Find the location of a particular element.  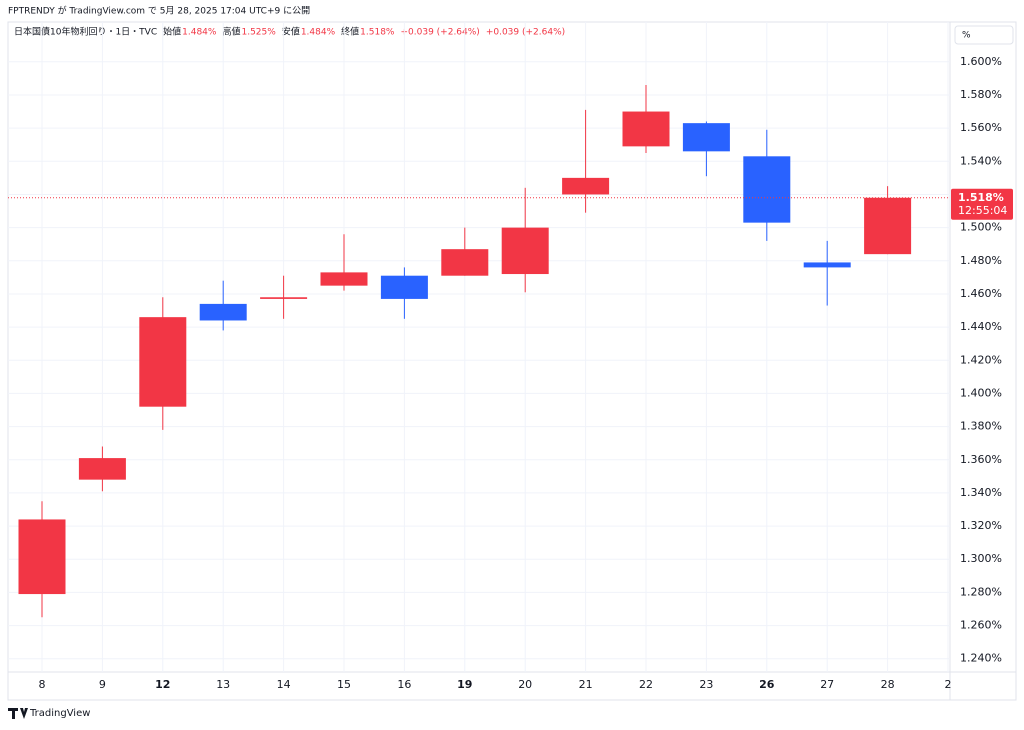

y-tick-label: 1.460% is located at coordinates (981, 293).